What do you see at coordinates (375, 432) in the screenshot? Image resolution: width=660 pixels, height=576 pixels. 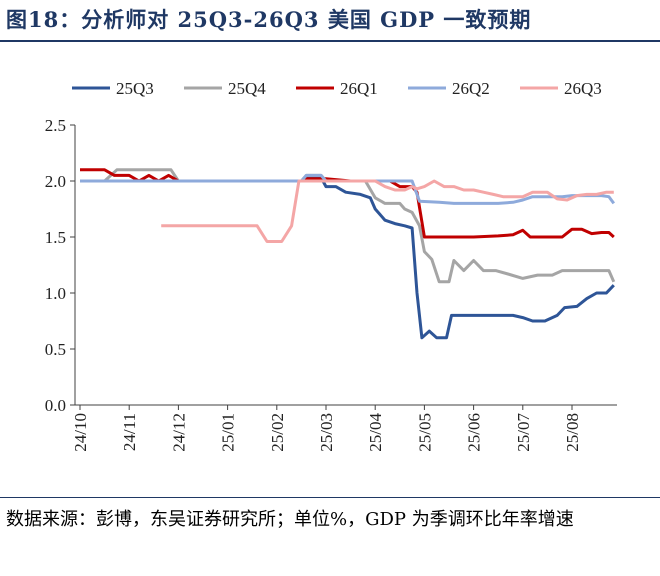 I see `x-tick-label: 25/04` at bounding box center [375, 432].